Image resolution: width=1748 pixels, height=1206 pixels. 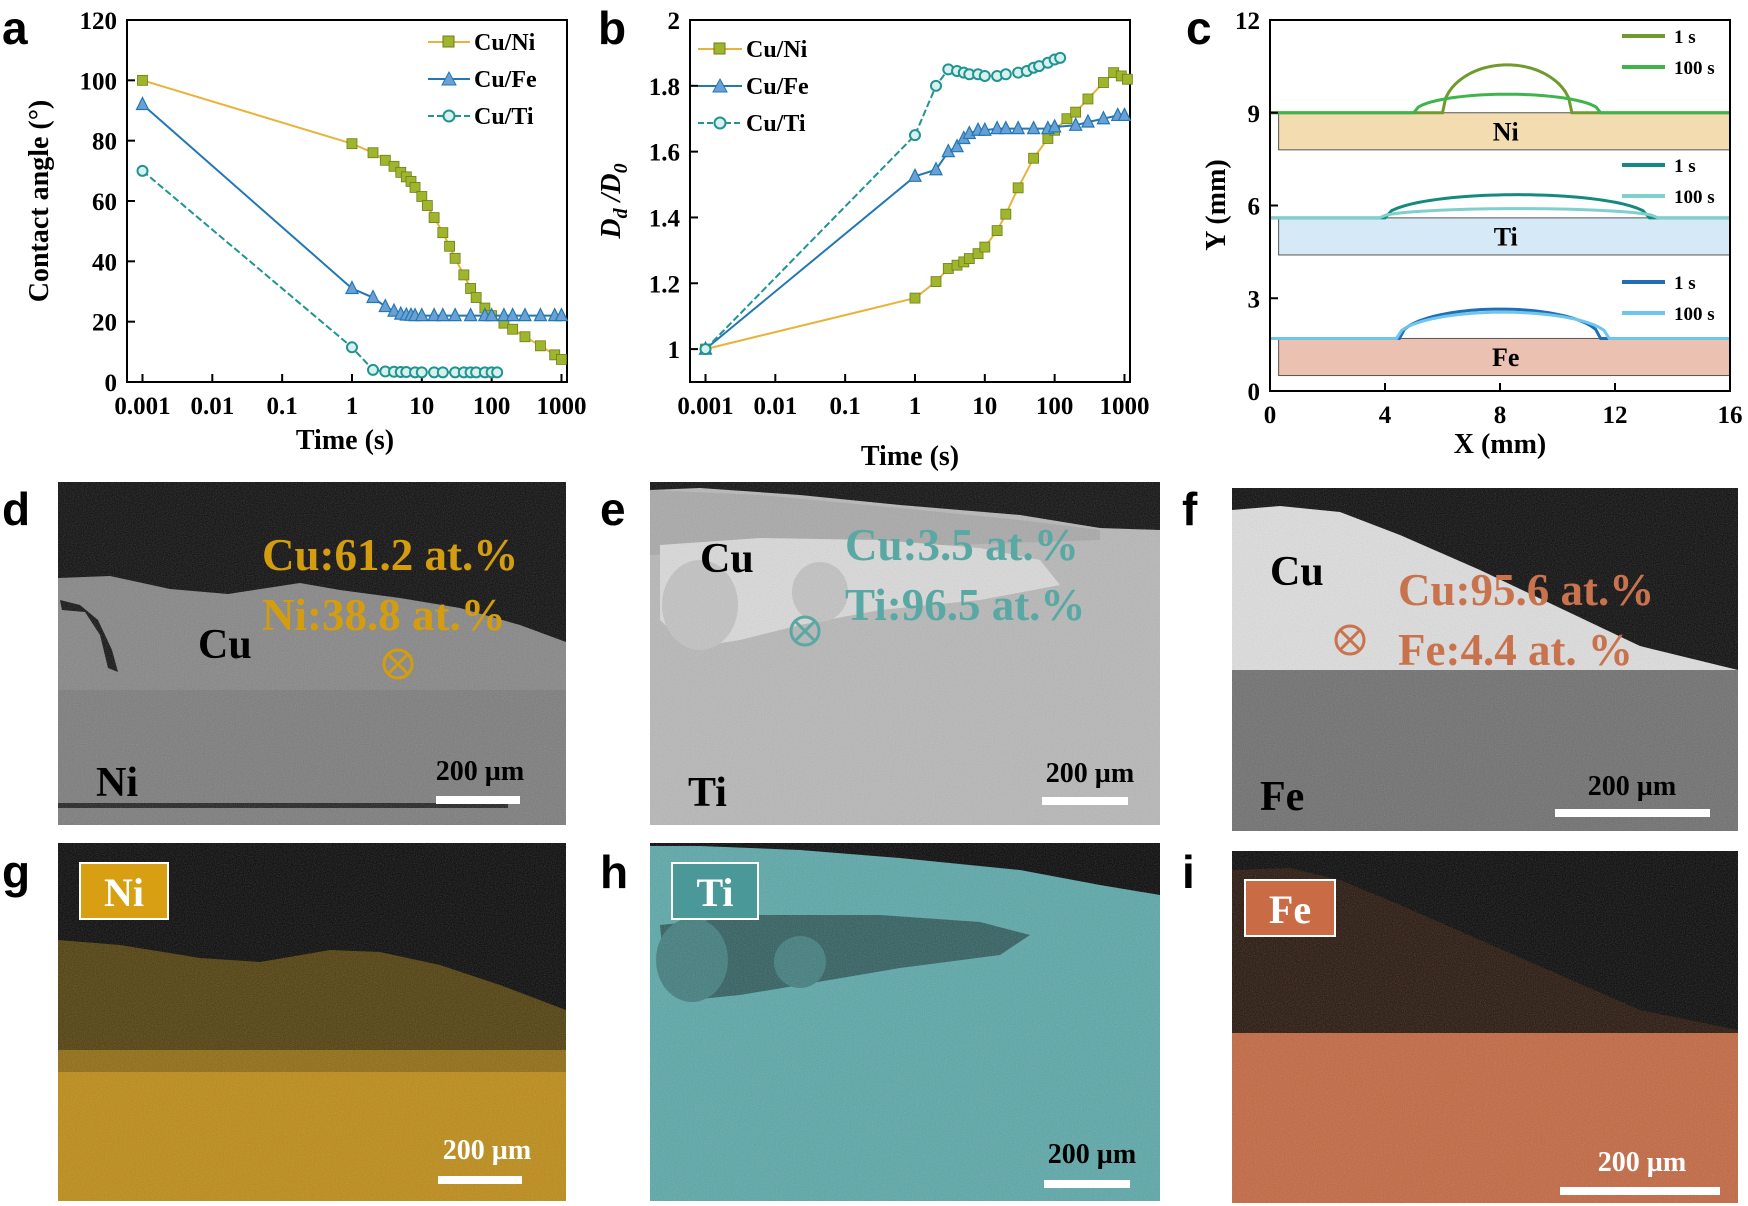 What do you see at coordinates (1500, 415) in the screenshot?
I see `x-tick-label-c: 8` at bounding box center [1500, 415].